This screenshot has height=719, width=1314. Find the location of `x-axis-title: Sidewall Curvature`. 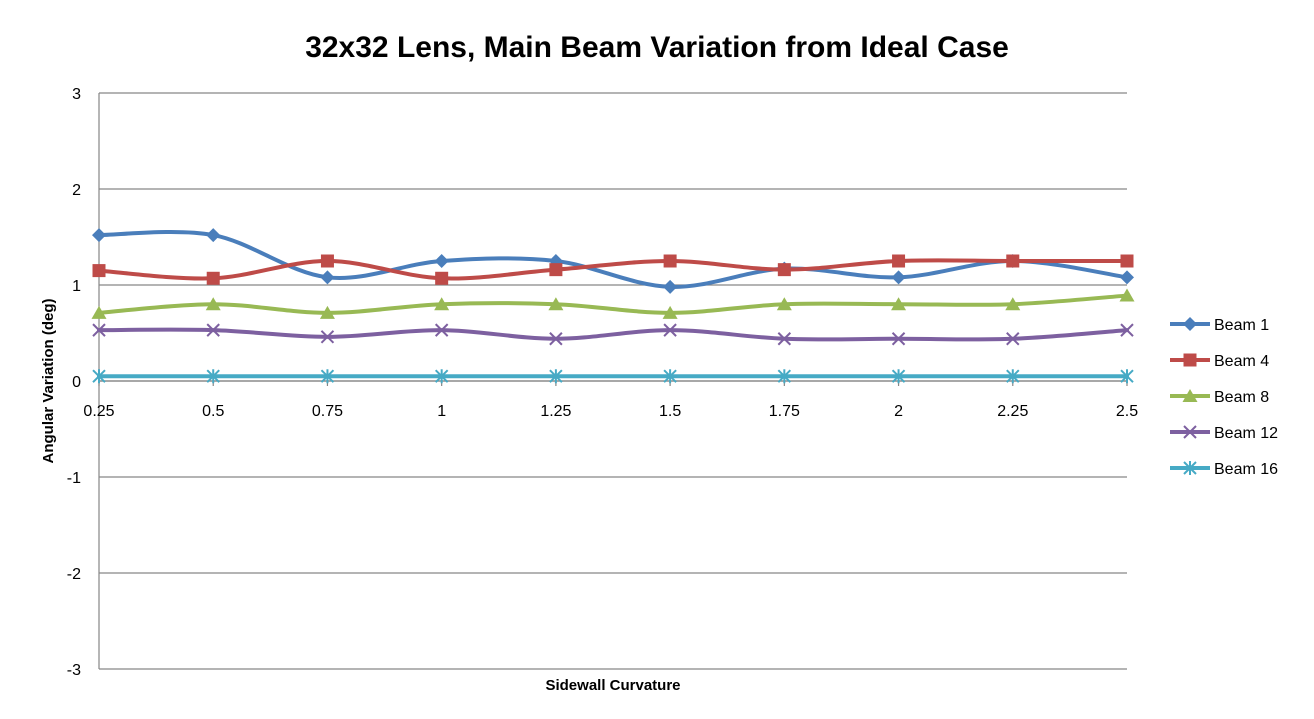

x-axis-title: Sidewall Curvature is located at coordinates (612, 685).